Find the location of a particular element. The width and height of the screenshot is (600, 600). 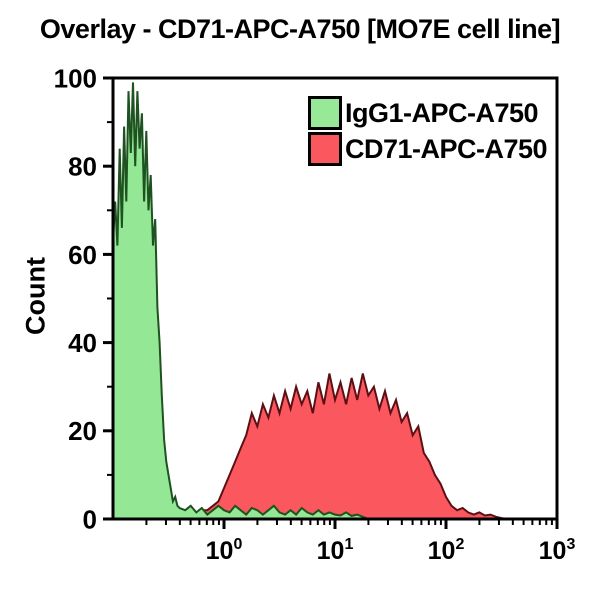

chart-title: Overlay - CD71-APC-A750 [MO7E cell line] is located at coordinates (300, 29).